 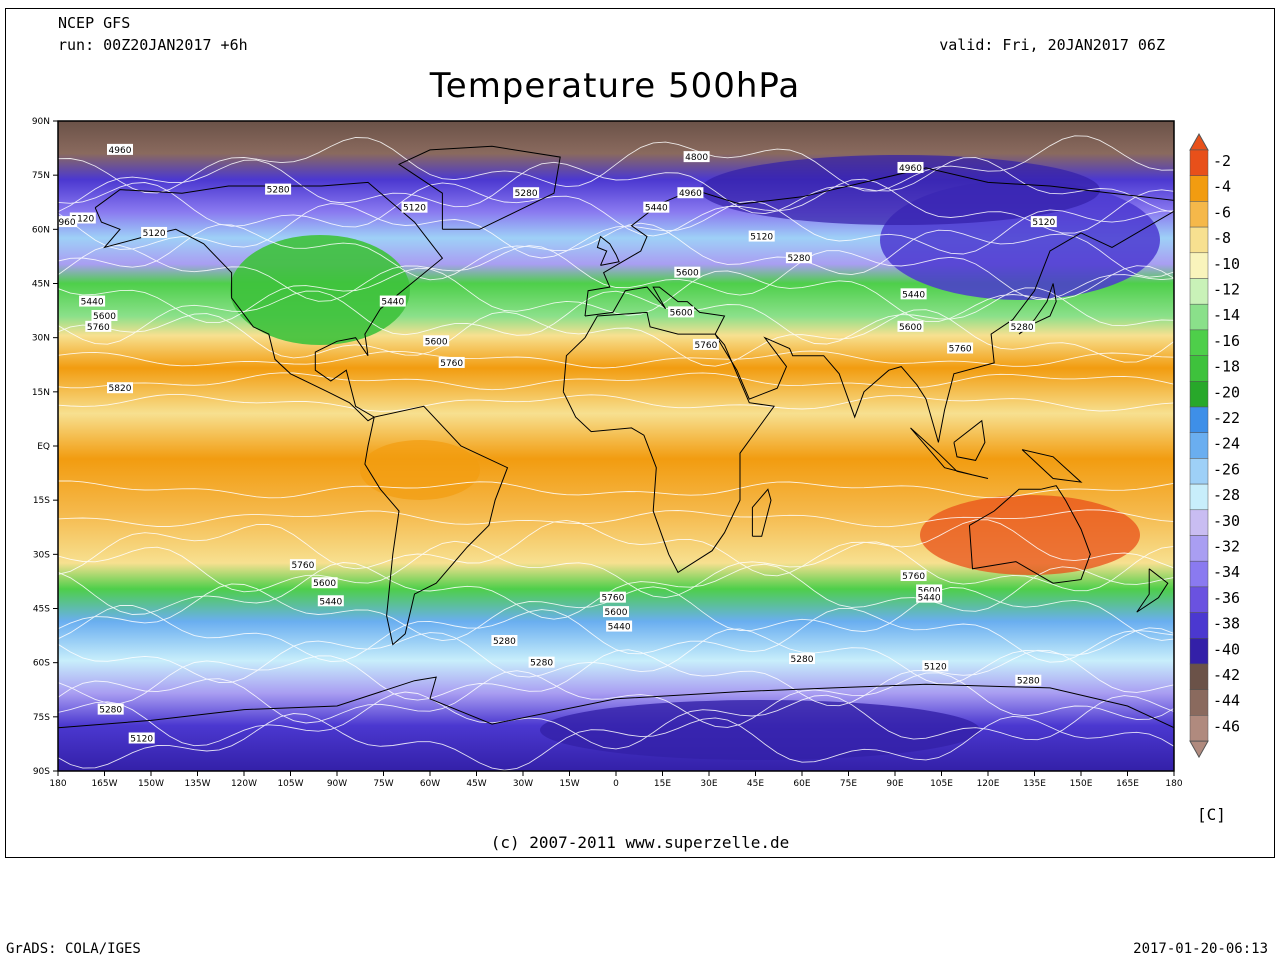 I want to click on legend-value: -46, so click(x=1226, y=726).